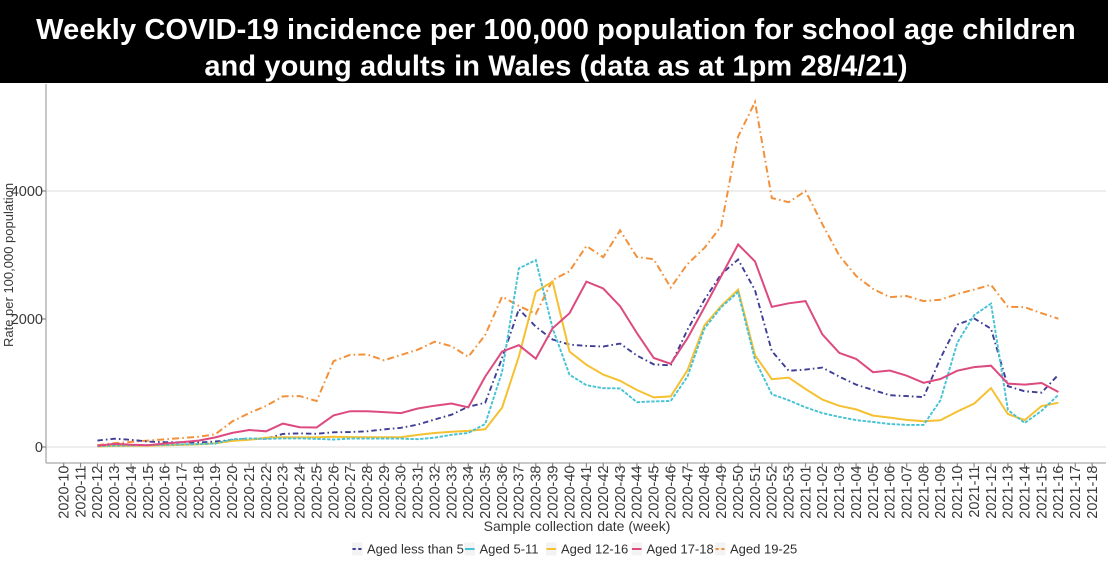  What do you see at coordinates (621, 492) in the screenshot?
I see `svg-text: 2020-43` at bounding box center [621, 492].